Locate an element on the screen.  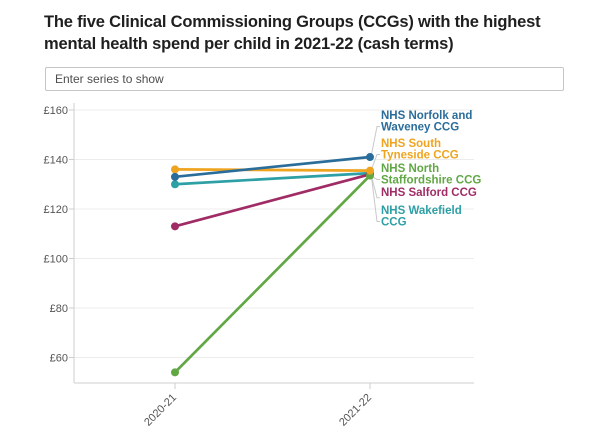
series-label: NHS South is located at coordinates (411, 144).